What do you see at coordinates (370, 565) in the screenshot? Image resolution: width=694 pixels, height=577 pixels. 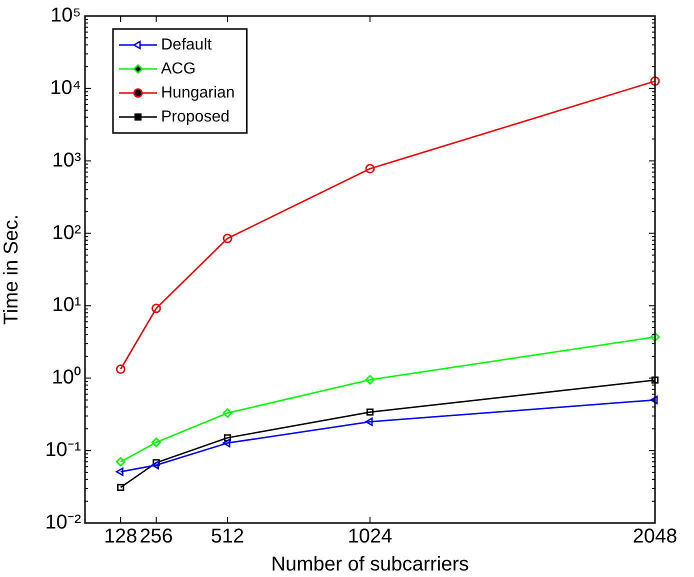 I see `x-axis-title: Number of subcarriers` at bounding box center [370, 565].